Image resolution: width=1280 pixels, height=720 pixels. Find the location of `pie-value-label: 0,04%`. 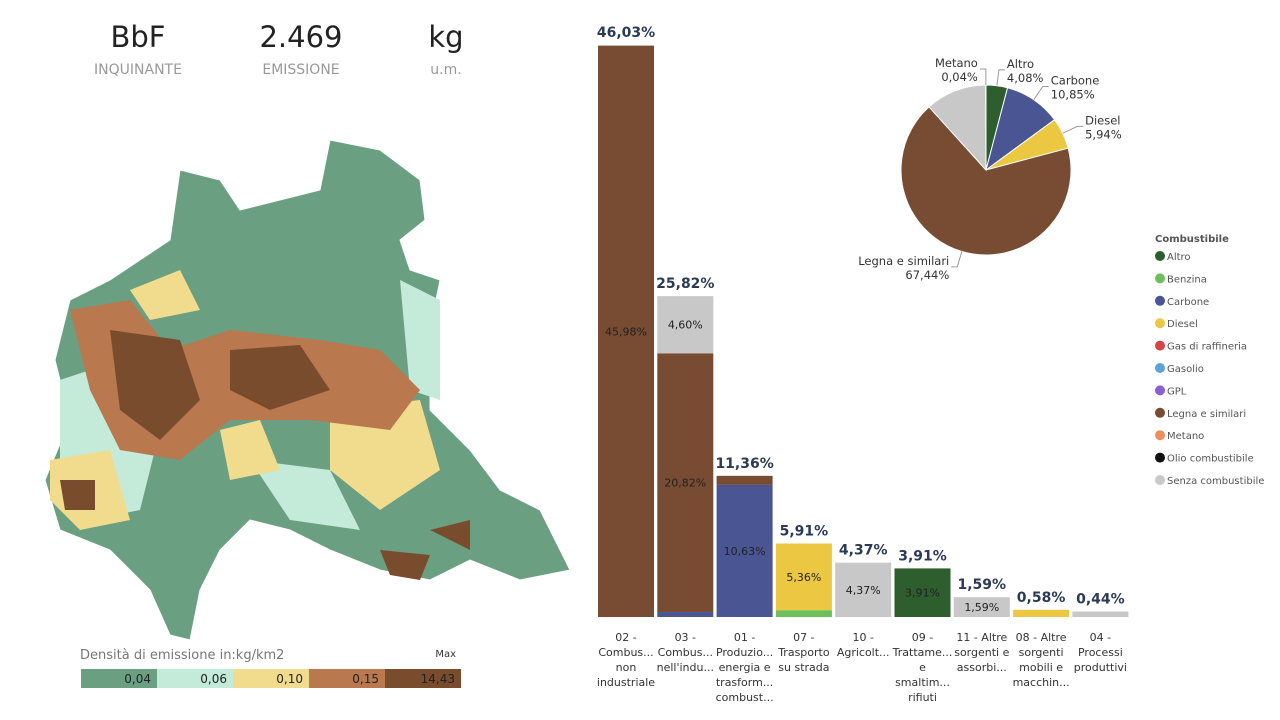

pie-value-label: 0,04% is located at coordinates (959, 77).